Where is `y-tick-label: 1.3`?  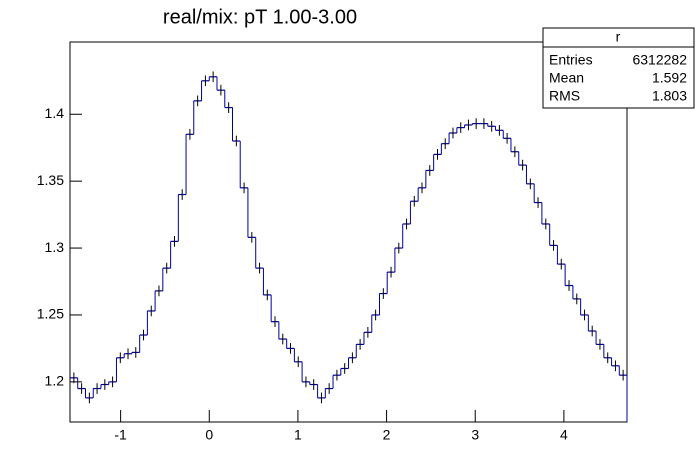 y-tick-label: 1.3 is located at coordinates (55, 247).